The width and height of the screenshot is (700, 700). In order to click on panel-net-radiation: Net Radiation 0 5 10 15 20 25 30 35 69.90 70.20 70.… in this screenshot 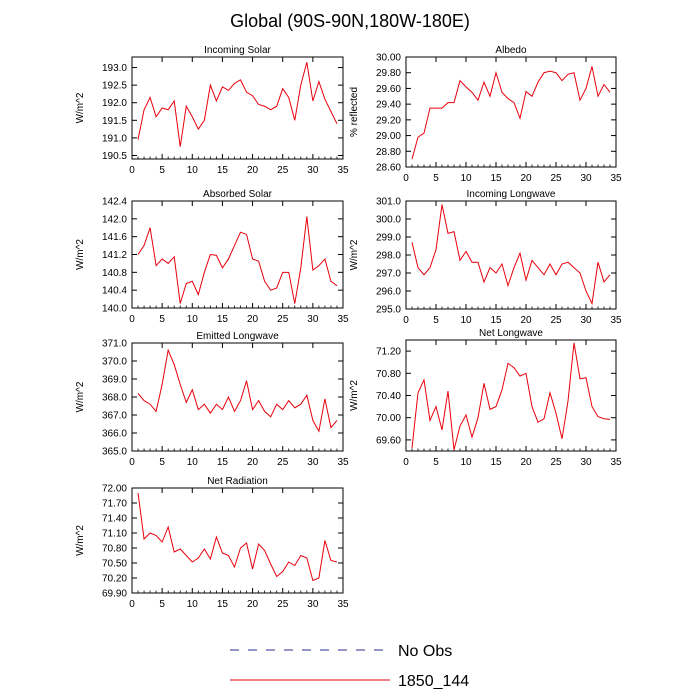, I will do `click(212, 543)`.